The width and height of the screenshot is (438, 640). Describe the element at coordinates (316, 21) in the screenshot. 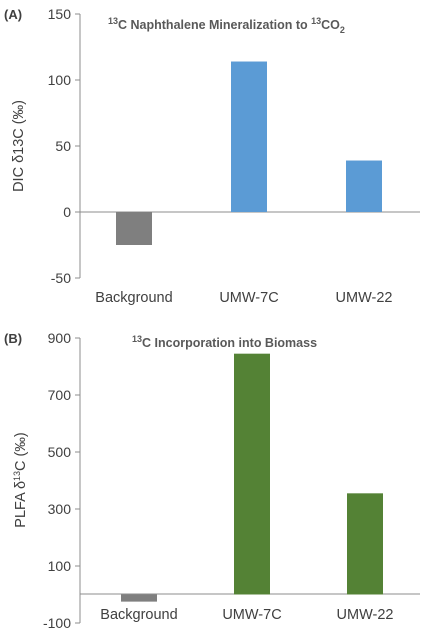

I see `panel-a-title-sup2: 13` at that location.